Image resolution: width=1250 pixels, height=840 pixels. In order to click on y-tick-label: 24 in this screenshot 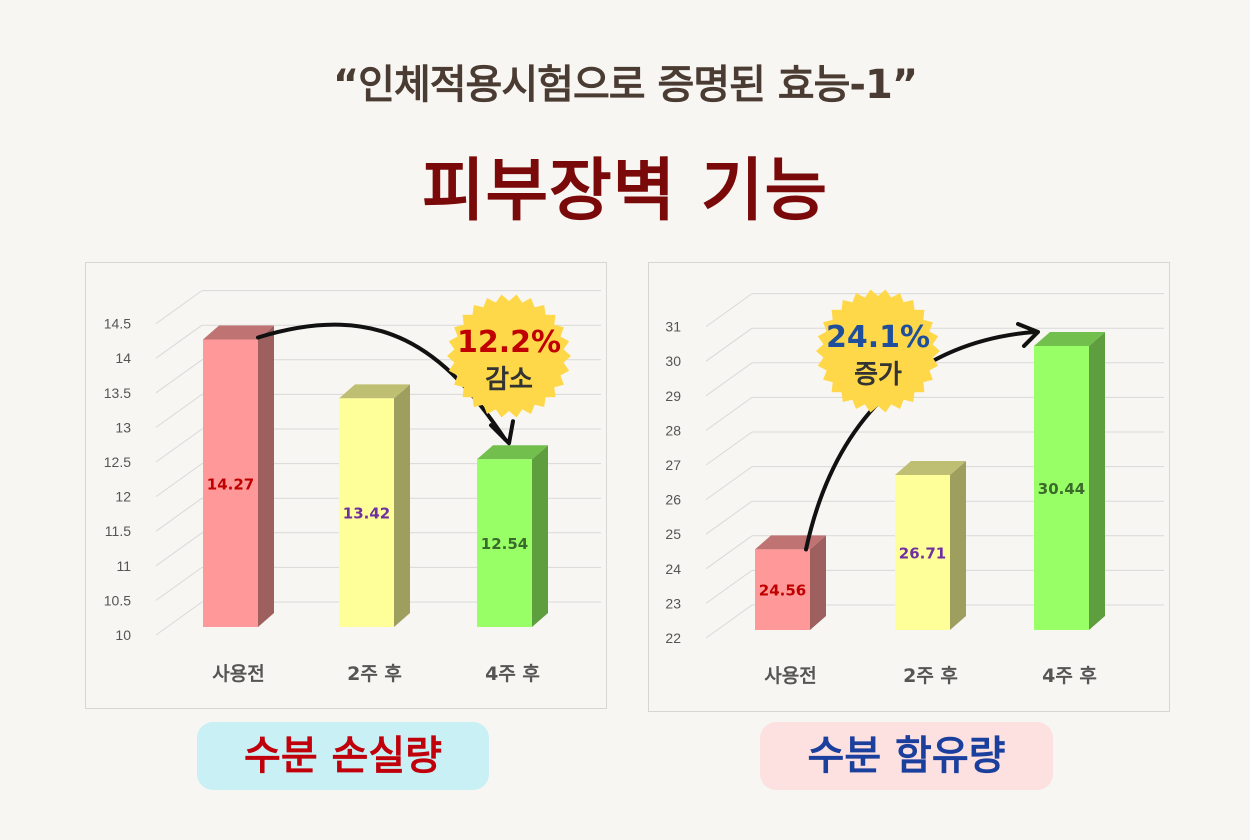, I will do `click(673, 569)`.